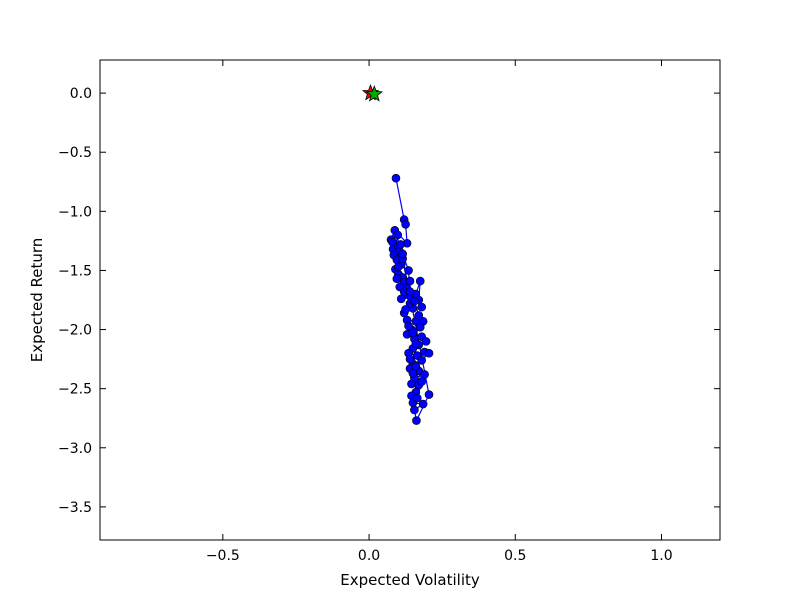 The width and height of the screenshot is (800, 600). I want to click on y-tick-label: −1.0, so click(75, 212).